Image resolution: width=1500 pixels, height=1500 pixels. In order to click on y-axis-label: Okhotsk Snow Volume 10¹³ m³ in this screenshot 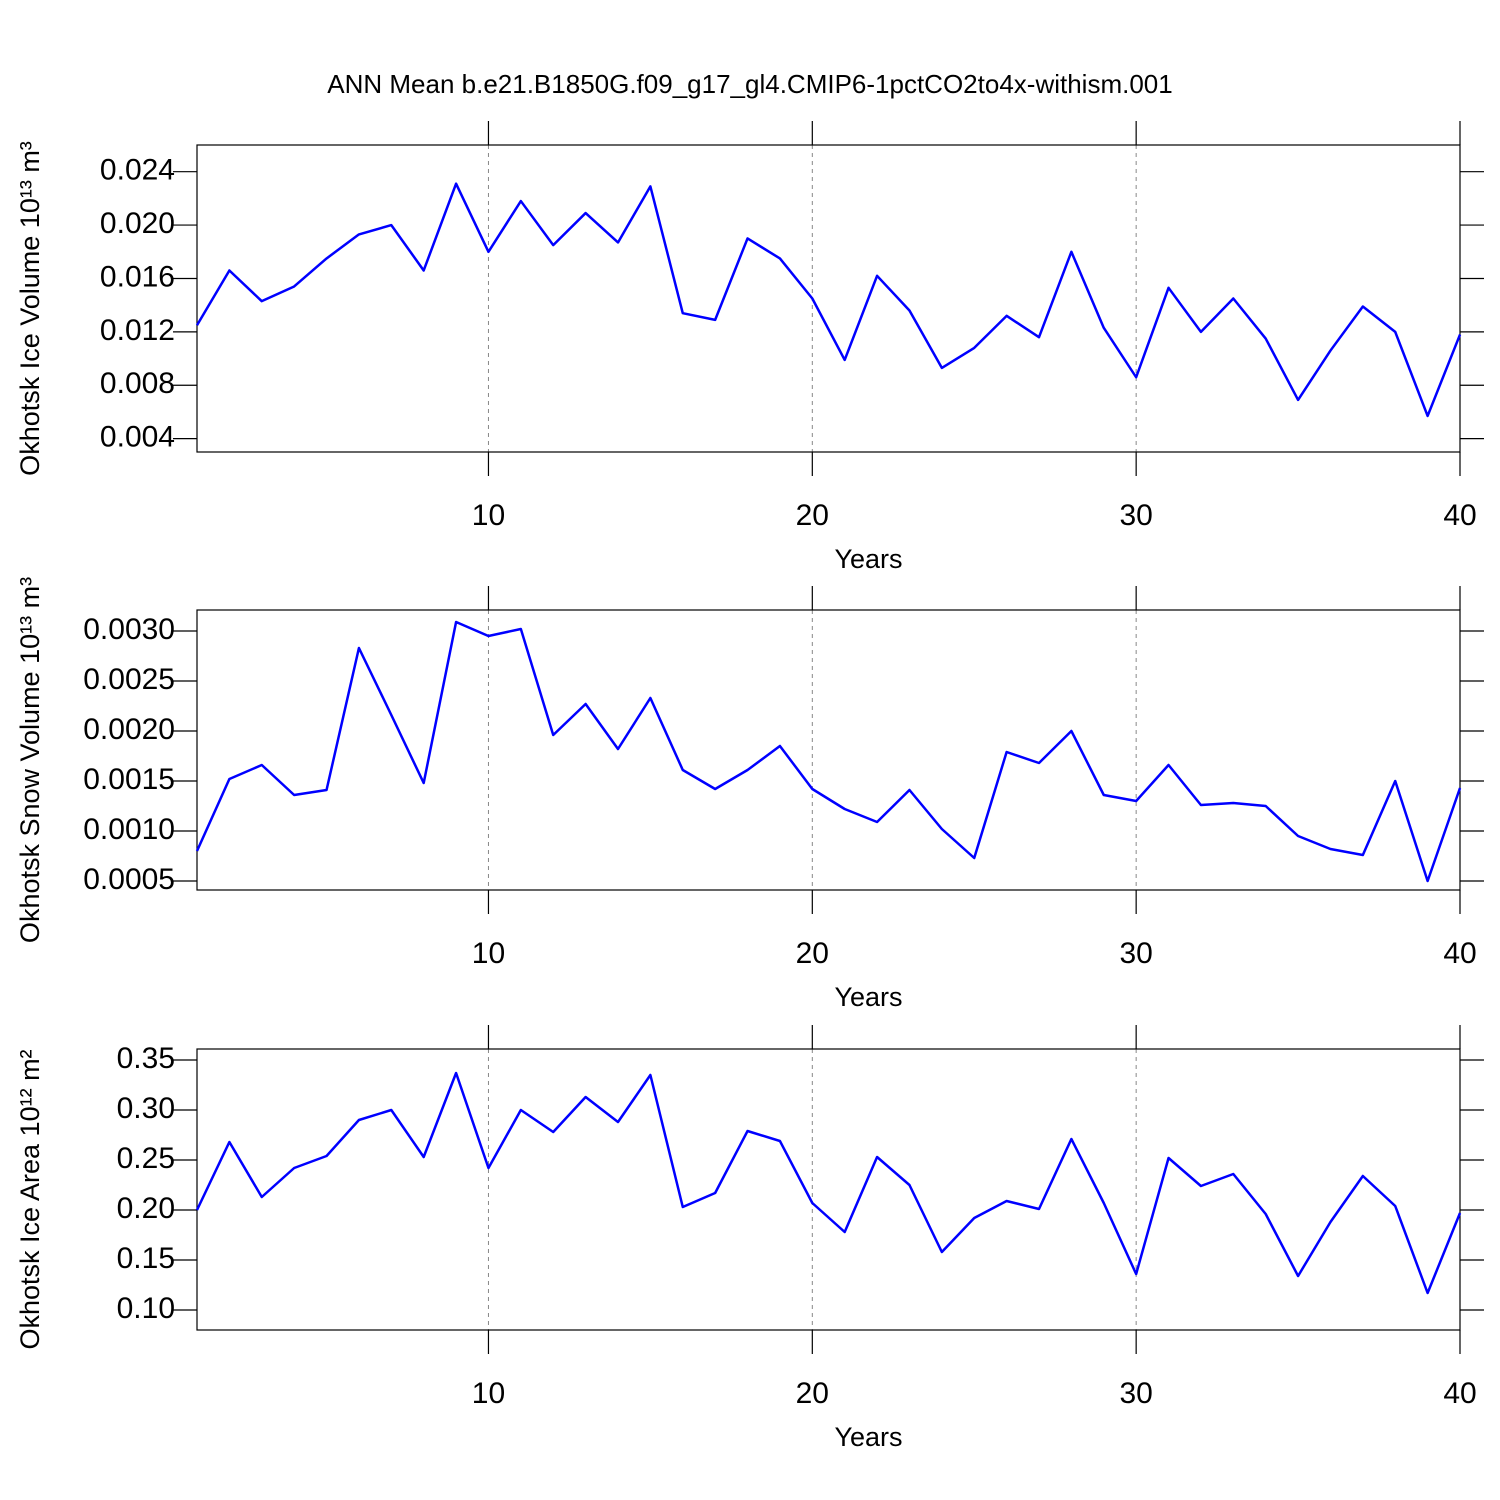, I will do `click(30, 760)`.